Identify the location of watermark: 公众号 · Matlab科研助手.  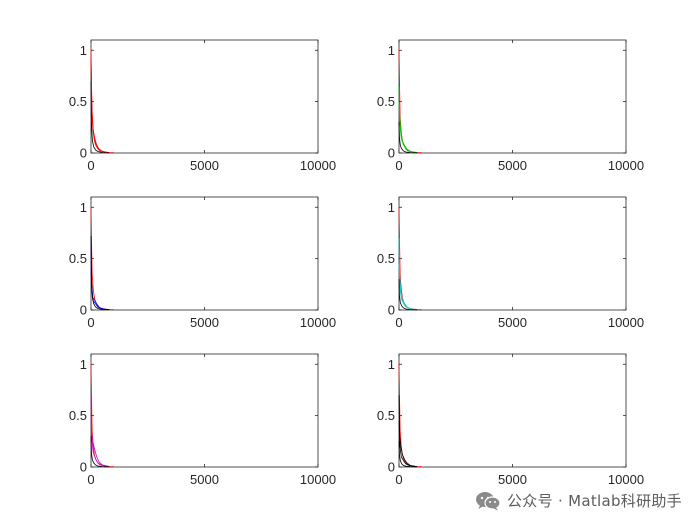
(578, 500).